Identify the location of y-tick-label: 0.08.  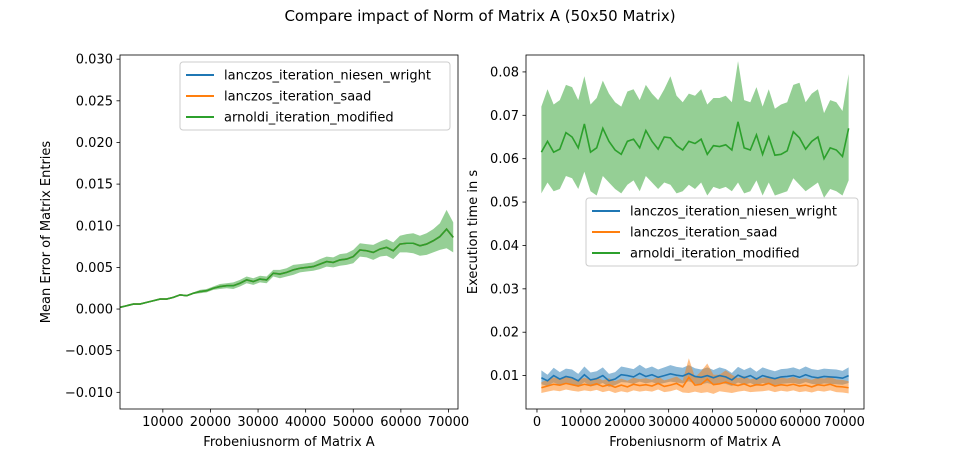
(504, 72).